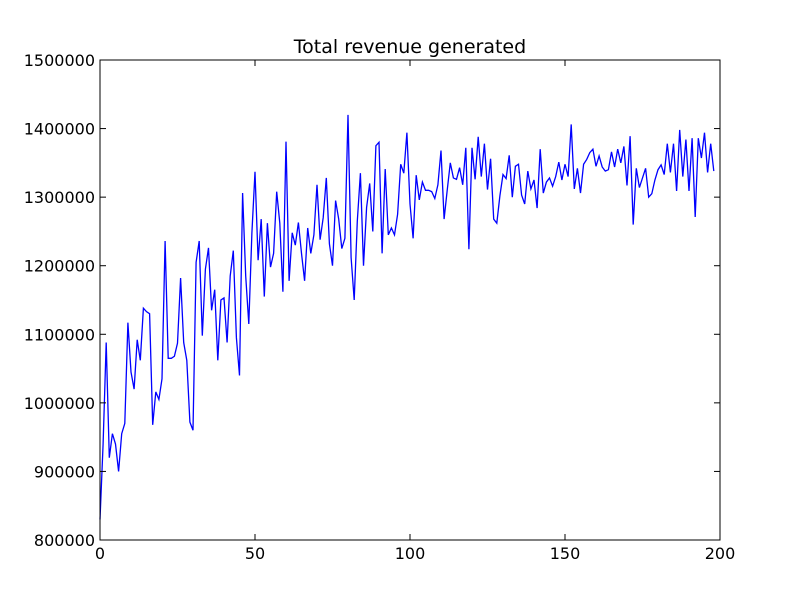 This screenshot has width=800, height=600. I want to click on x-tick-label: 50, so click(255, 553).